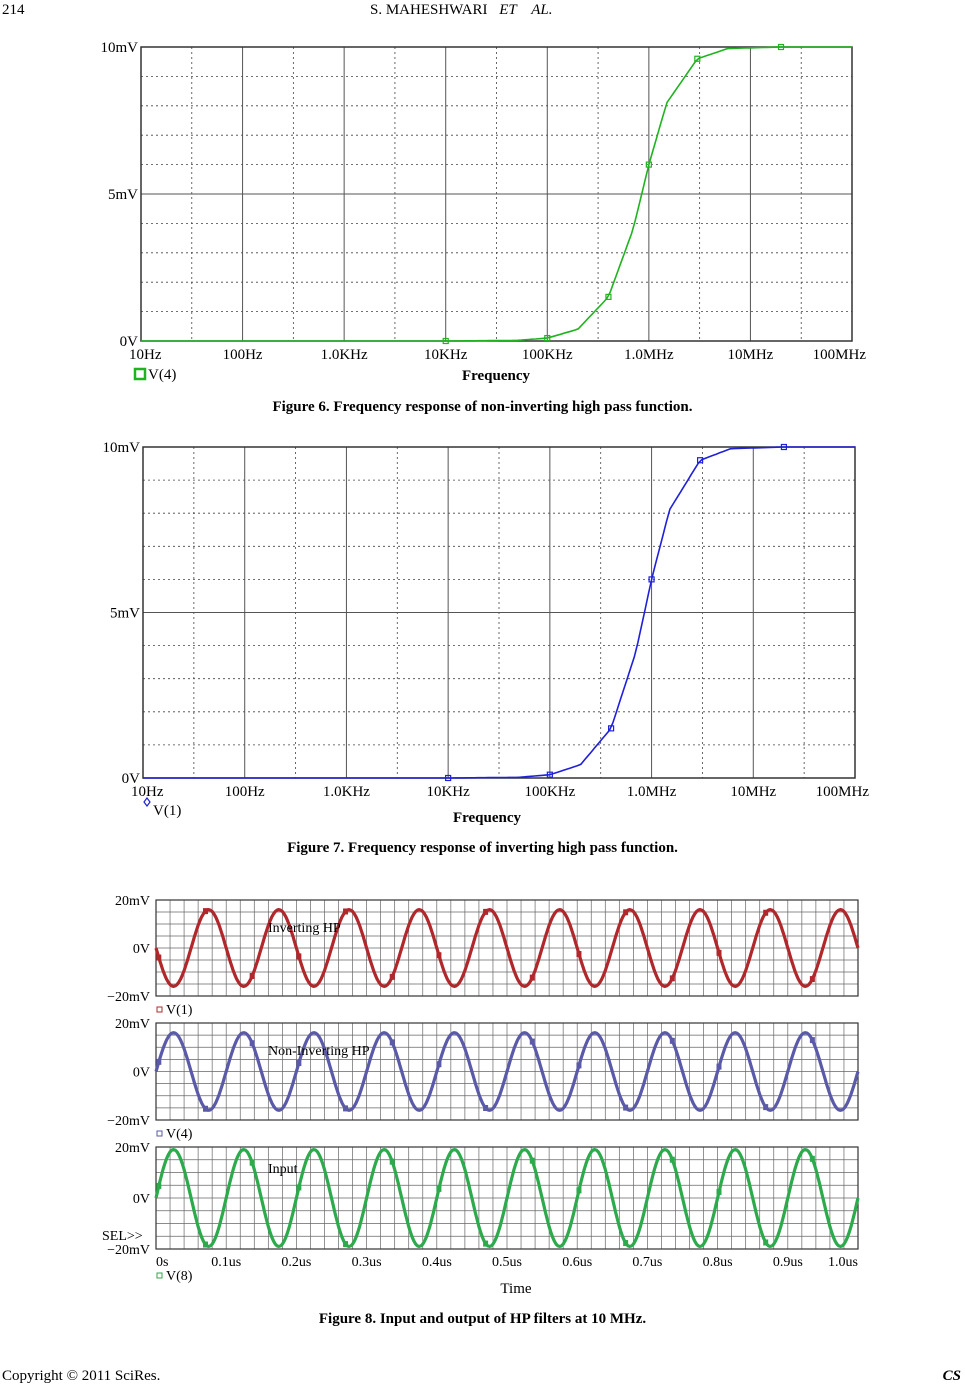 The image size is (965, 1386). What do you see at coordinates (718, 1262) in the screenshot?
I see `x-tick-label: 0.8us` at bounding box center [718, 1262].